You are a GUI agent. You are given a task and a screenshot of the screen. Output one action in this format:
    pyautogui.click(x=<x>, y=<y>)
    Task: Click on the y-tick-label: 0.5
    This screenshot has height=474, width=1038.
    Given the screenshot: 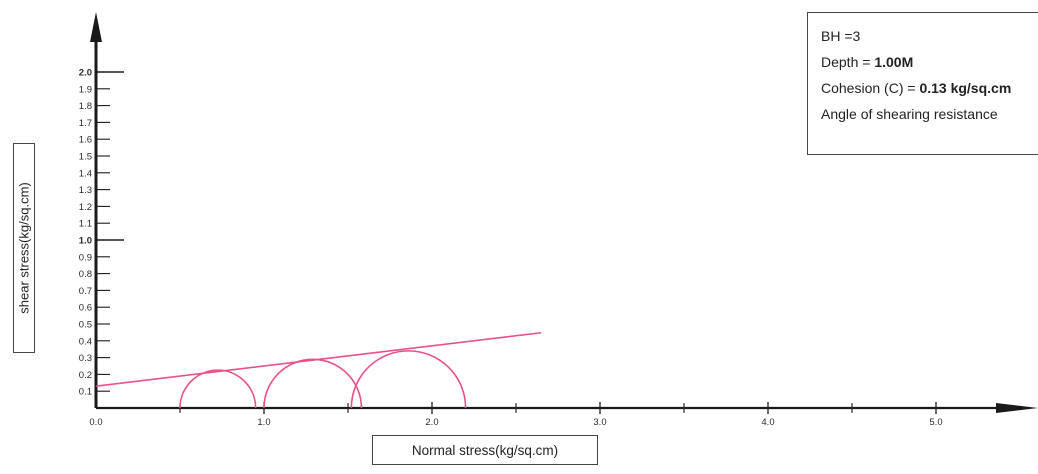 What is the action you would take?
    pyautogui.click(x=85, y=325)
    